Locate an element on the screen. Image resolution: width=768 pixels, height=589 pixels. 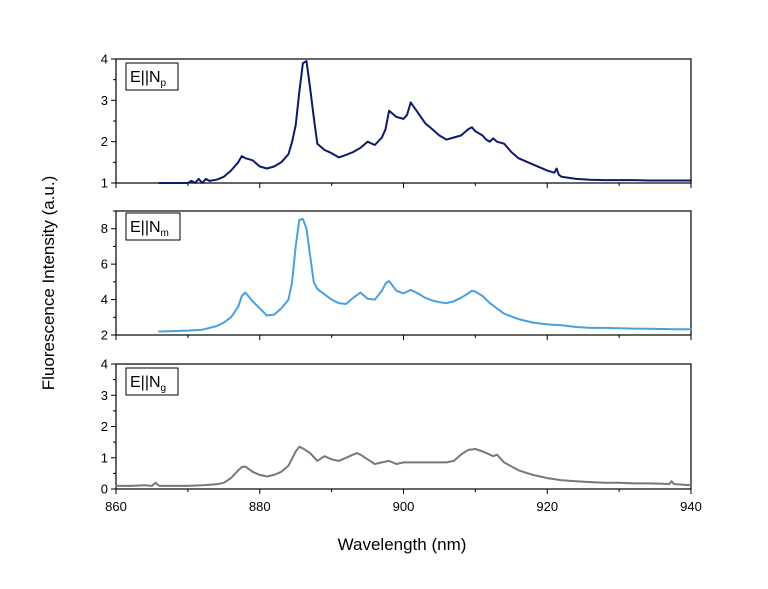
x-axis: 860 880 900 920 940 is located at coordinates (403, 506).